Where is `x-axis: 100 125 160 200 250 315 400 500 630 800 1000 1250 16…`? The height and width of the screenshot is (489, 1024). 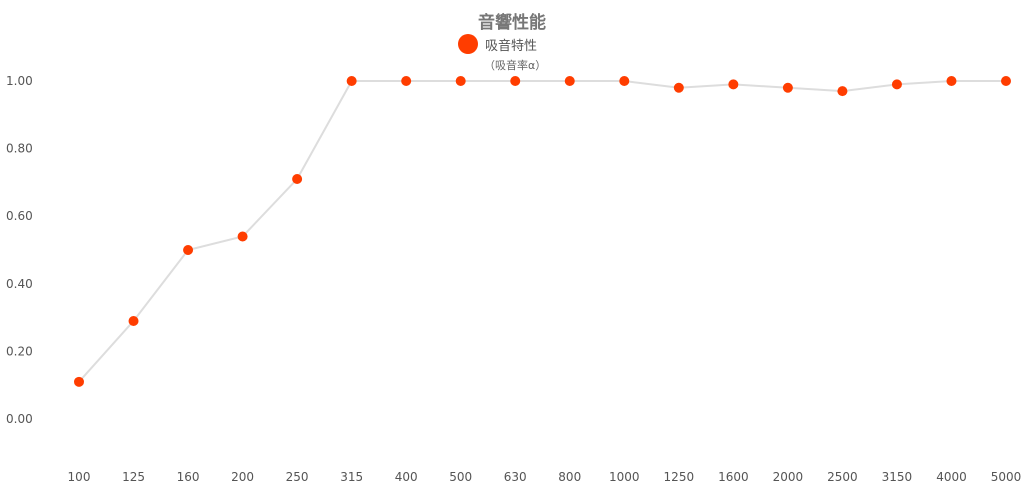 x-axis: 100 125 160 200 250 315 400 500 630 800 1000 1250 16… is located at coordinates (545, 477).